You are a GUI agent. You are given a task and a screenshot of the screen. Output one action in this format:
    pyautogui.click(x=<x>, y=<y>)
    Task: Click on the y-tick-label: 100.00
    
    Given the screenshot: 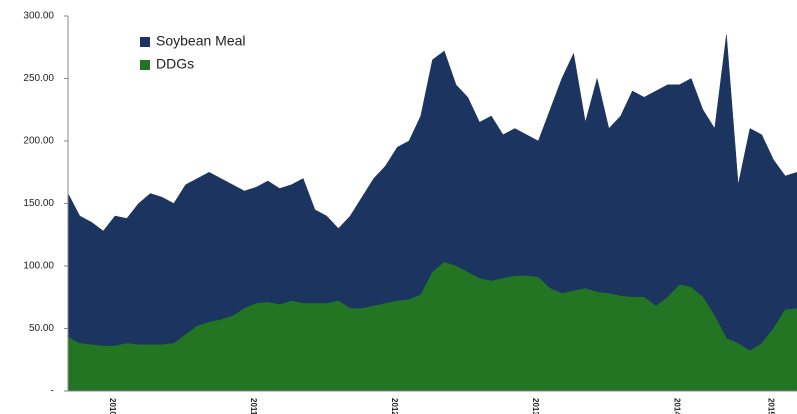 What is the action you would take?
    pyautogui.click(x=38, y=266)
    